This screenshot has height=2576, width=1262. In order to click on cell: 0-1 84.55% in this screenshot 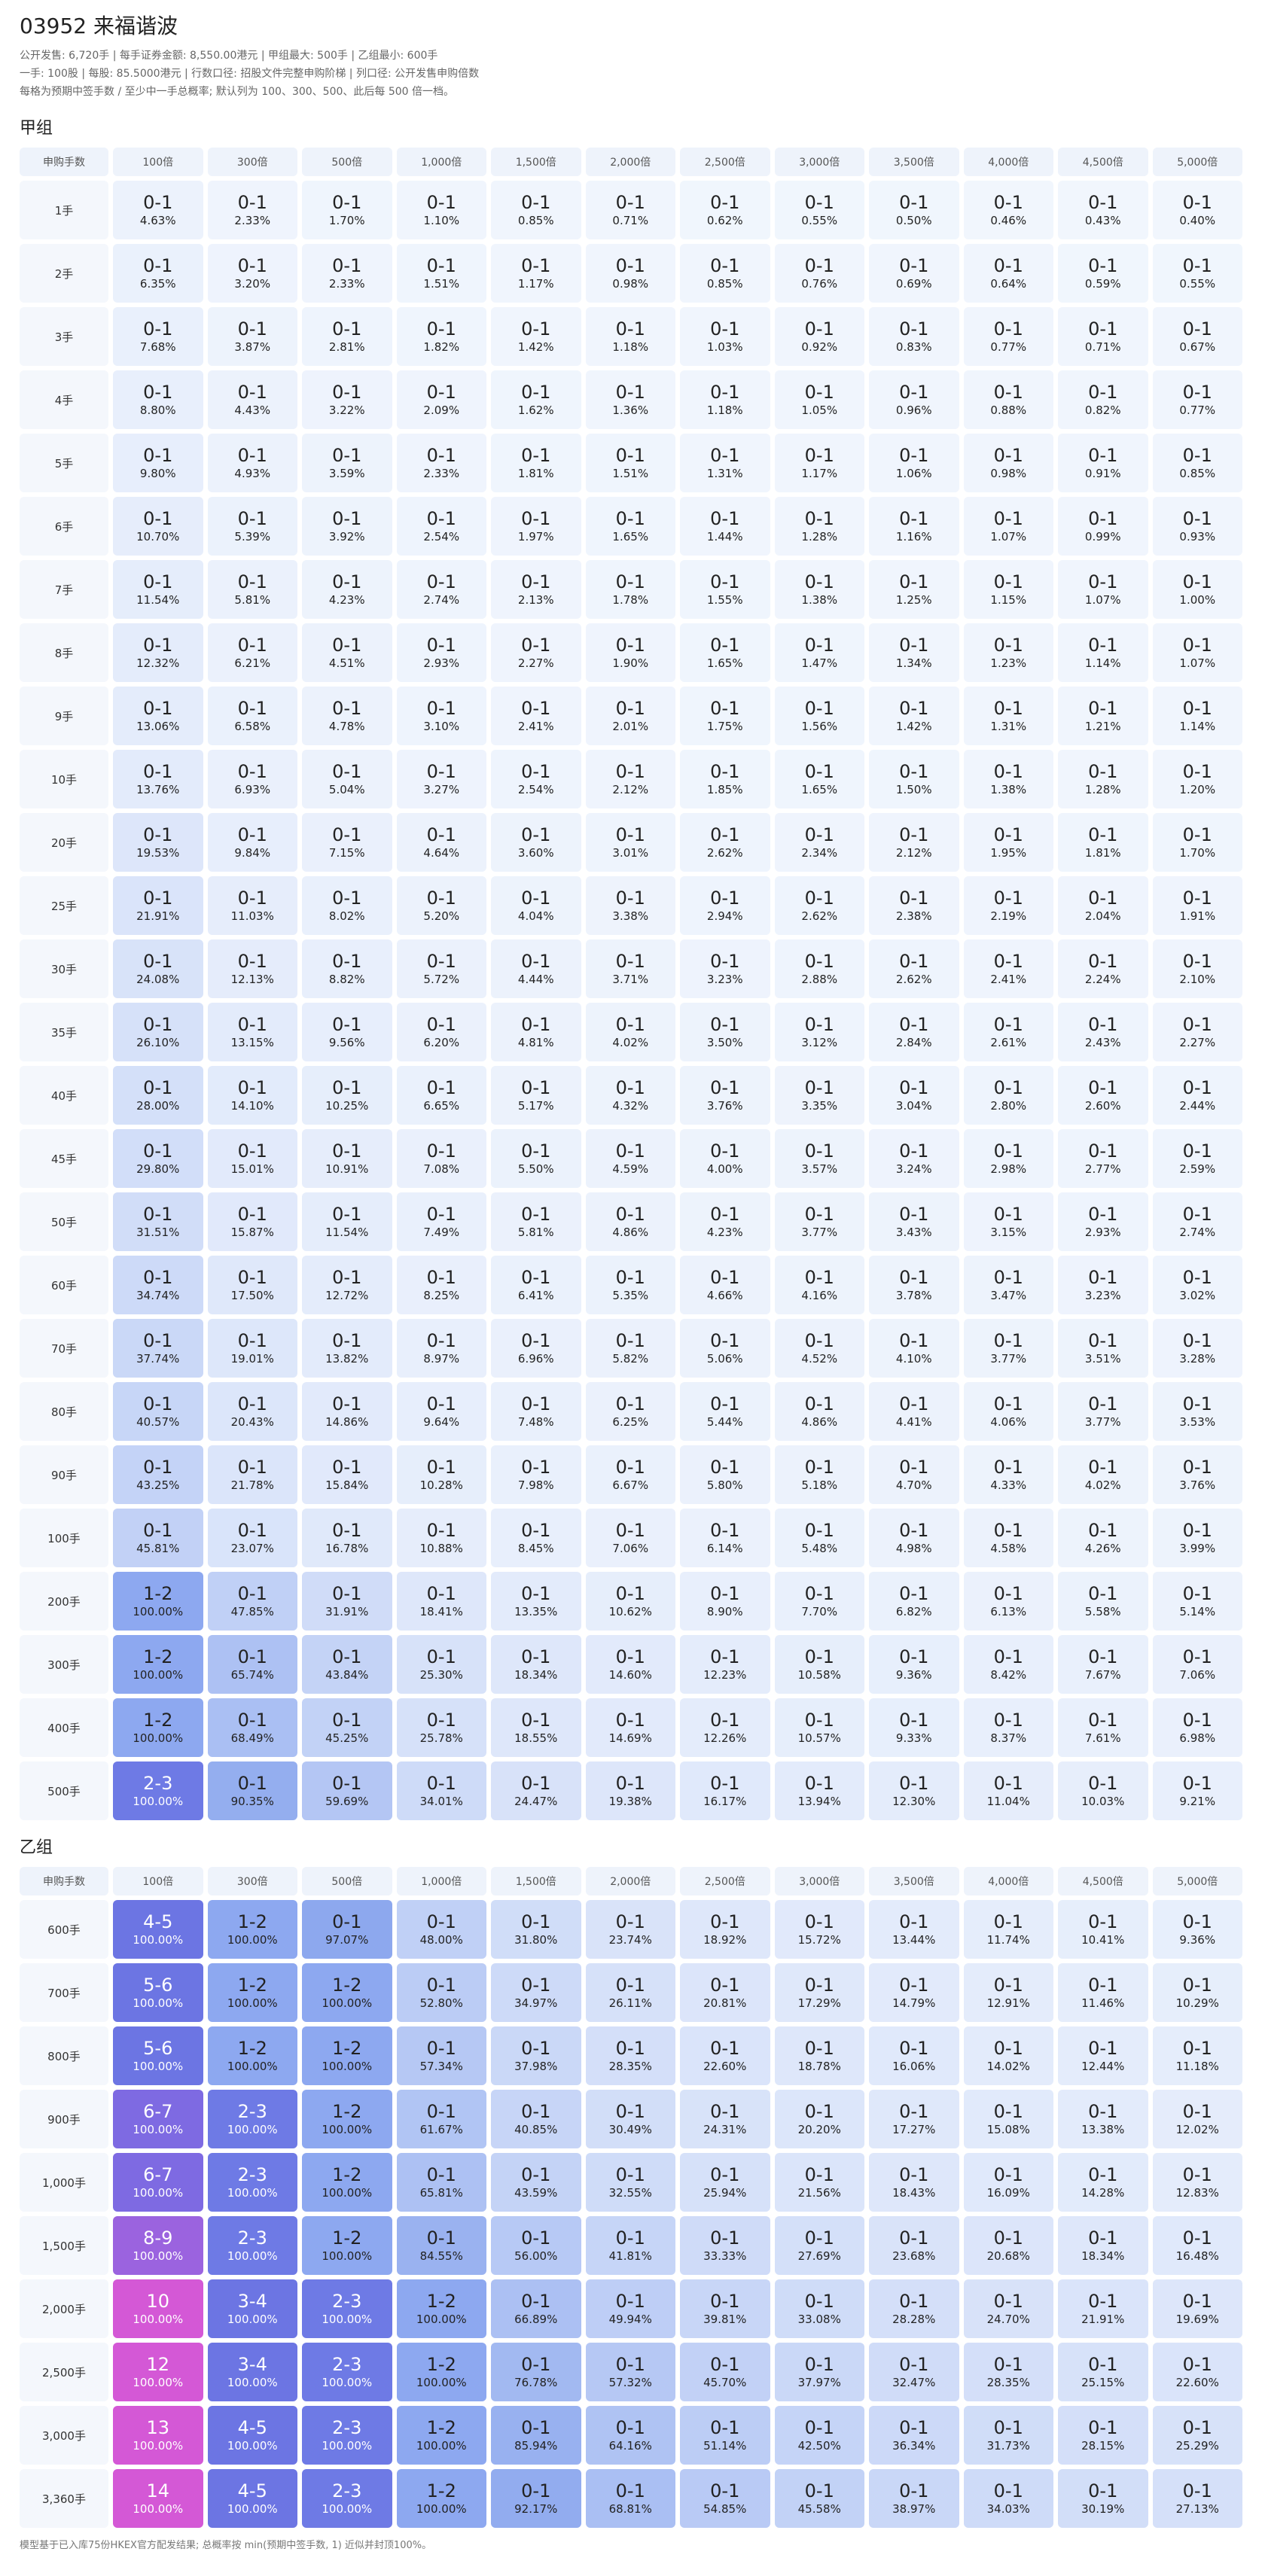, I will do `click(441, 2246)`.